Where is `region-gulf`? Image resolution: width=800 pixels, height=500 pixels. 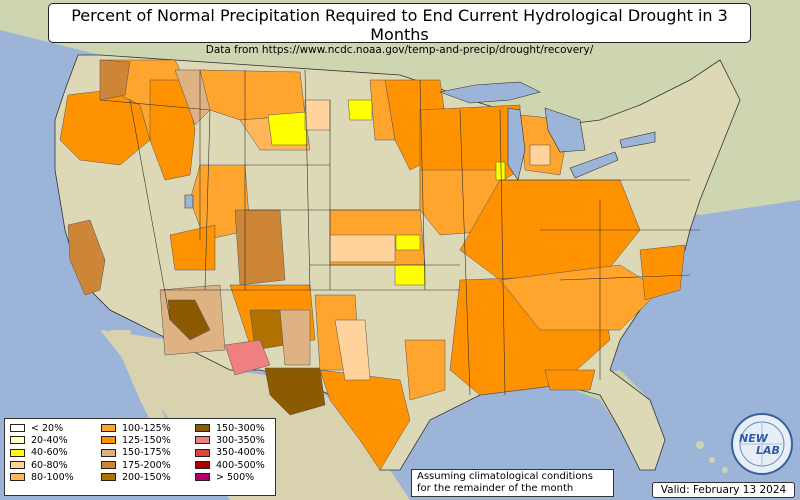 region-gulf is located at coordinates (570, 380).